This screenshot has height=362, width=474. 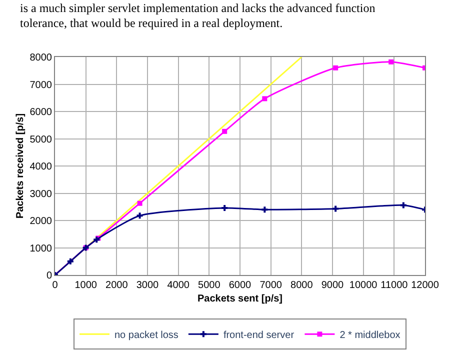 I want to click on y-tick-label: 2000, so click(x=41, y=221).